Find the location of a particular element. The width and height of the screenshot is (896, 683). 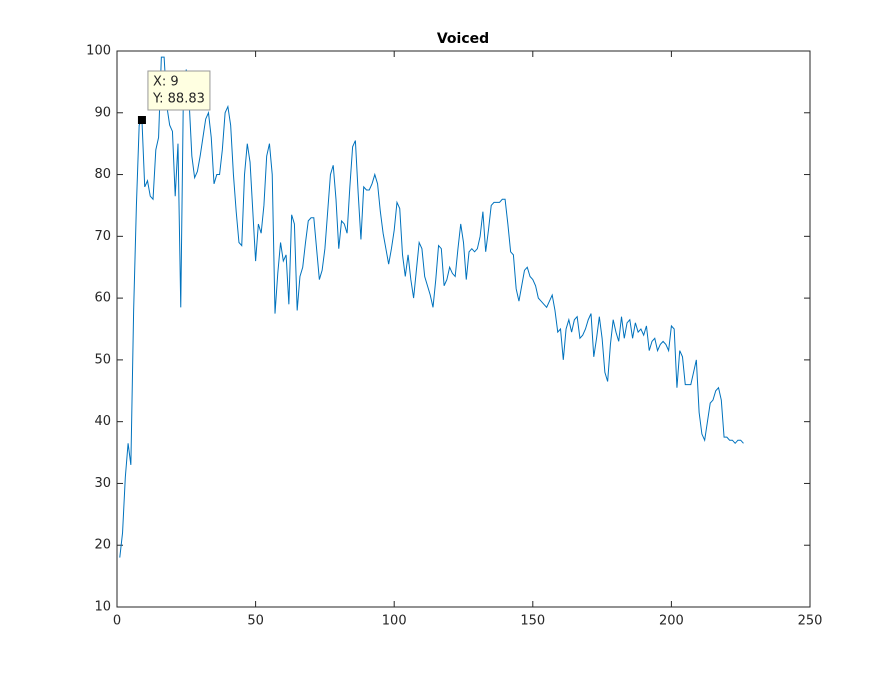

y-tick-label: 70 is located at coordinates (102, 236).